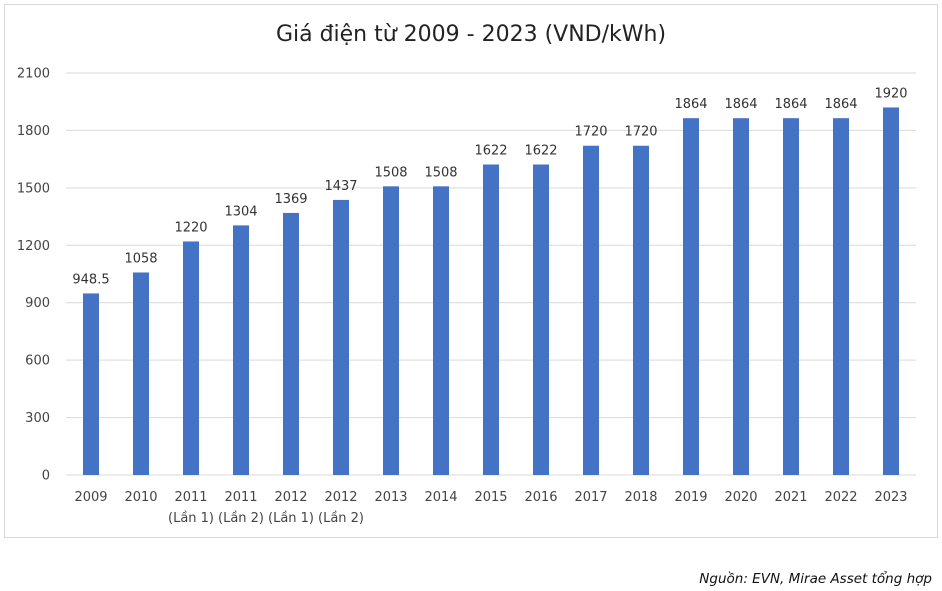 The width and height of the screenshot is (942, 591). Describe the element at coordinates (33, 131) in the screenshot. I see `y-tick-label: 1800` at that location.